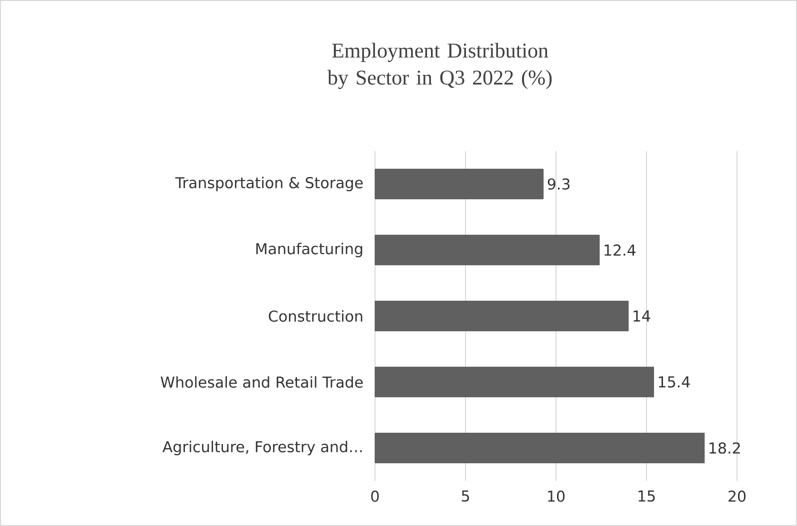 This screenshot has height=526, width=797. What do you see at coordinates (315, 316) in the screenshot?
I see `y-tick-label: Construction` at bounding box center [315, 316].